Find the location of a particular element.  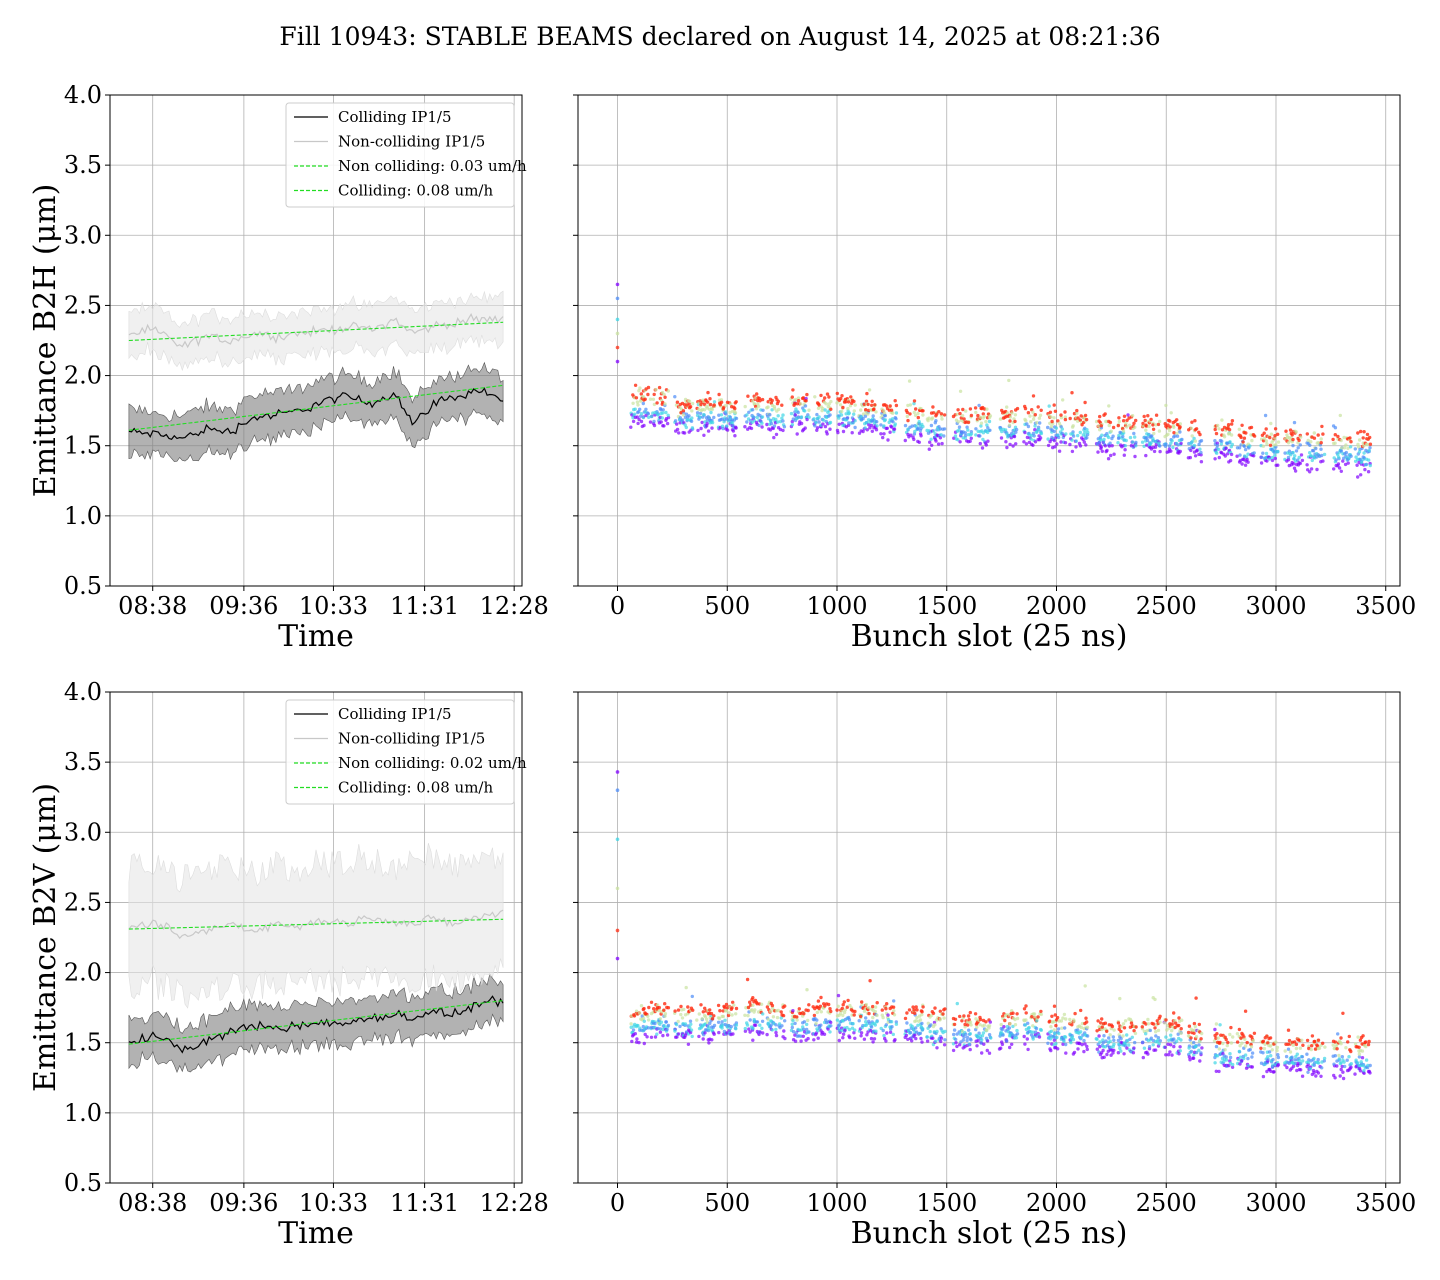

colliding-band is located at coordinates (316, 411).